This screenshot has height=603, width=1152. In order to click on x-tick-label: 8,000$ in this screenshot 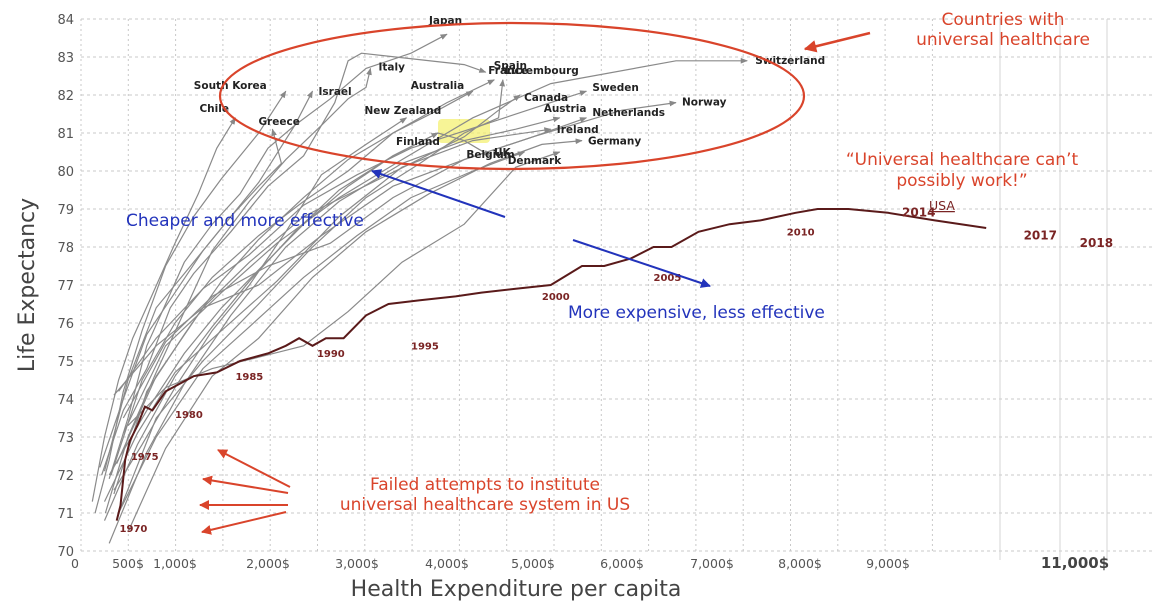, I will do `click(800, 563)`.